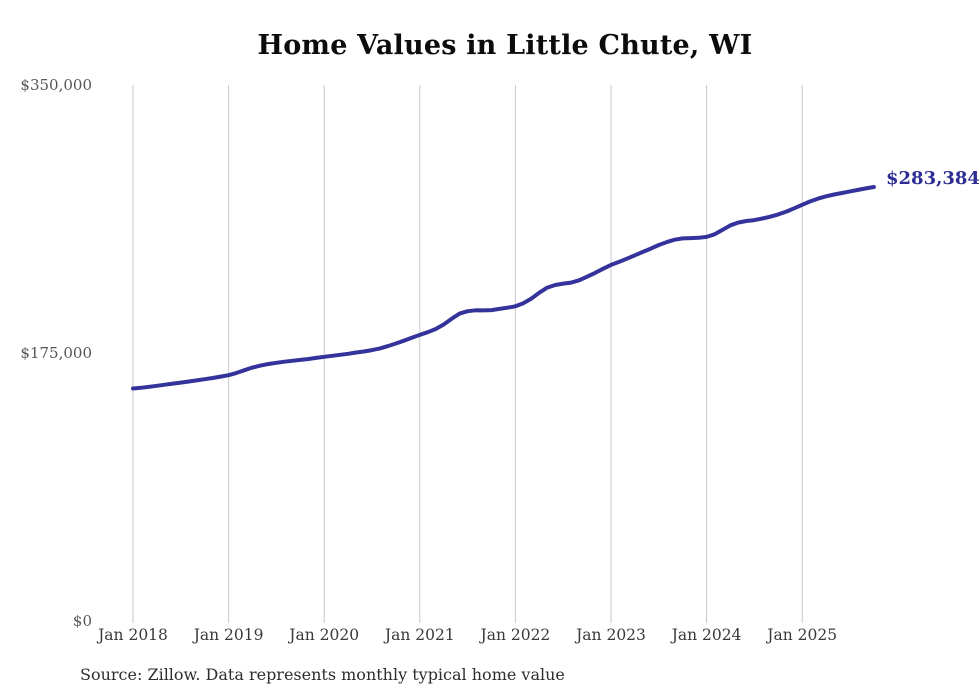 The height and width of the screenshot is (699, 980). What do you see at coordinates (802, 635) in the screenshot?
I see `x-tick-label: Jan 2025` at bounding box center [802, 635].